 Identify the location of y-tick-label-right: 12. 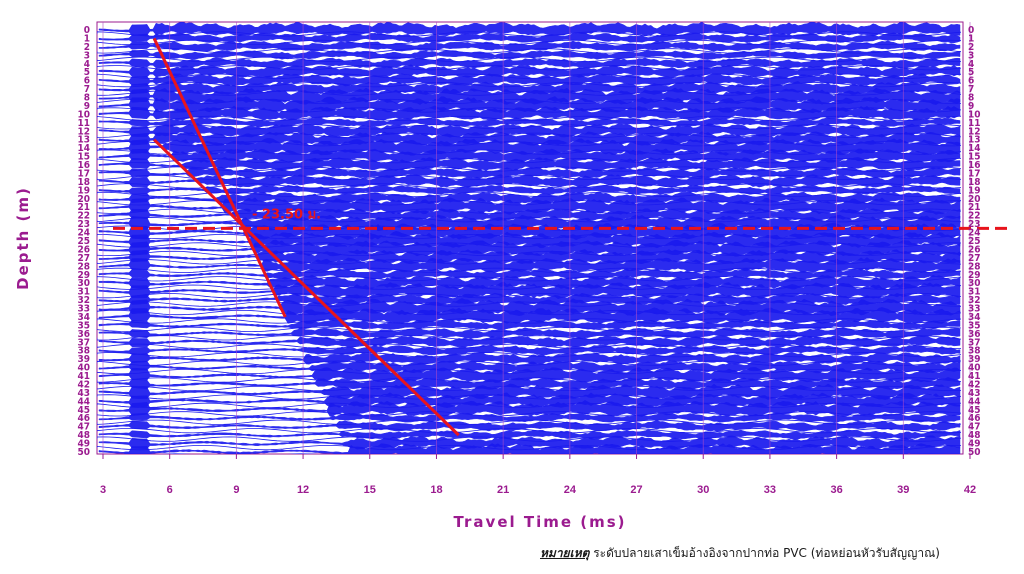
(974, 131).